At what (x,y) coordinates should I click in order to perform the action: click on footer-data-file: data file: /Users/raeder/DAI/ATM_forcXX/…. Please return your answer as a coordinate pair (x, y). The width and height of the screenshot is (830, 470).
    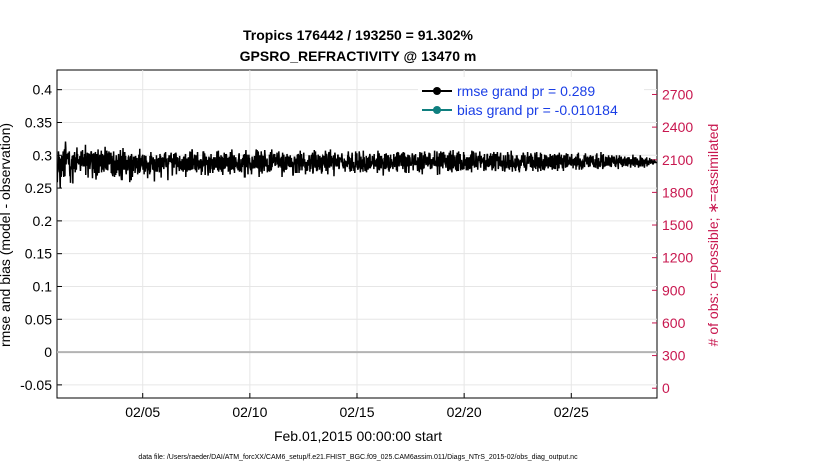
    Looking at the image, I should click on (358, 457).